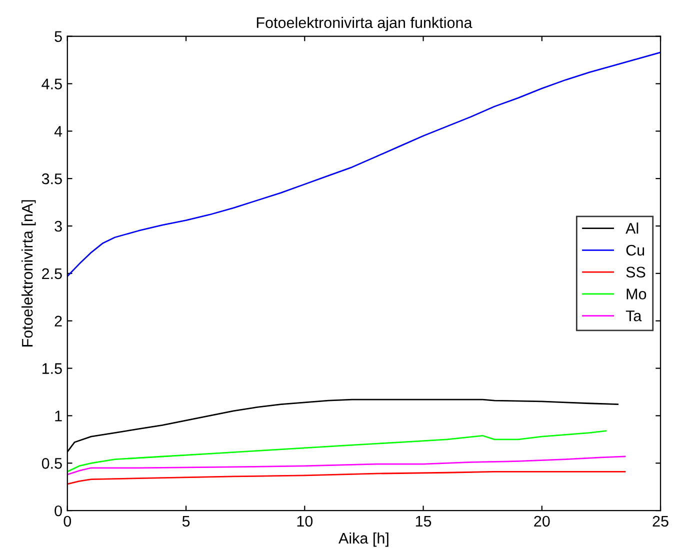 The height and width of the screenshot is (558, 674). What do you see at coordinates (364, 24) in the screenshot?
I see `chart-title: Fotoelektronivirta ajan funktiona` at bounding box center [364, 24].